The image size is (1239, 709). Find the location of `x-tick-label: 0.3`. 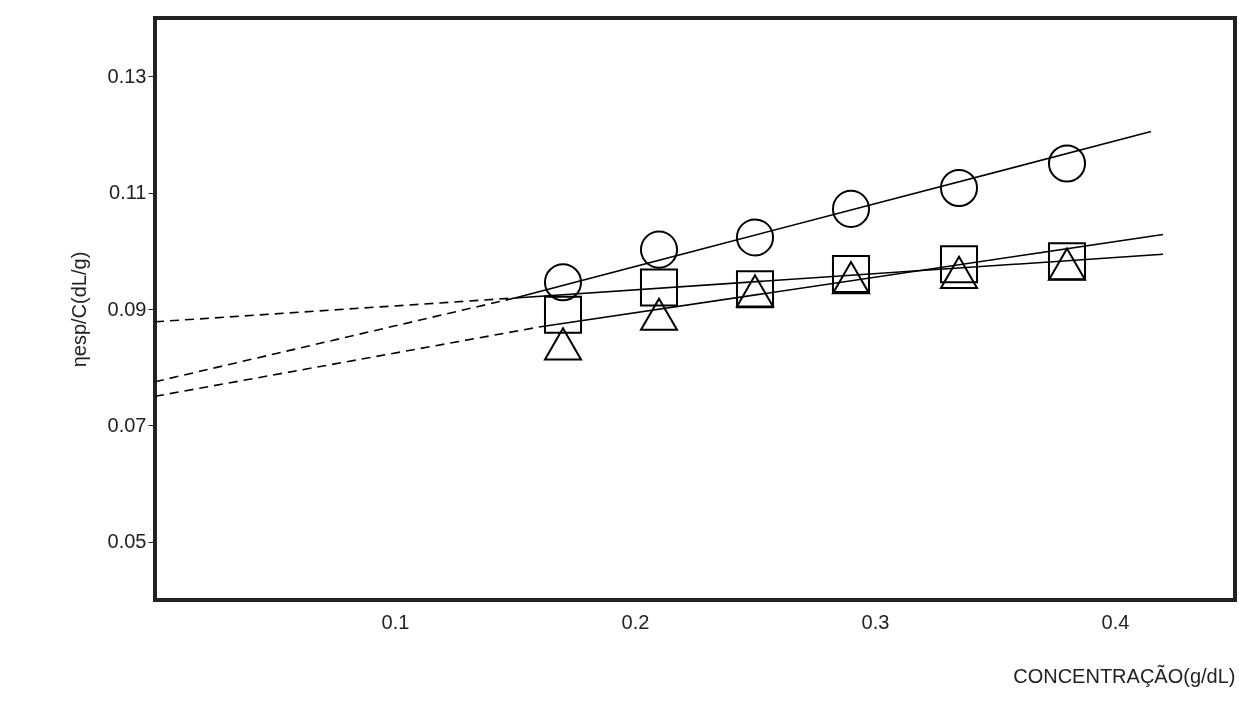

x-tick-label: 0.3 is located at coordinates (875, 621).